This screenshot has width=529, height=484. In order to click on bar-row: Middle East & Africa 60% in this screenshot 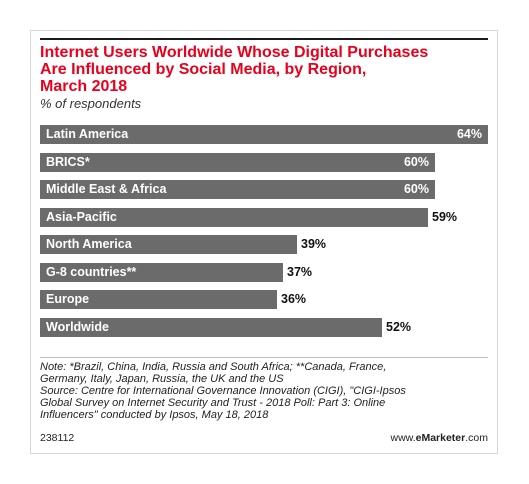, I will do `click(264, 189)`.